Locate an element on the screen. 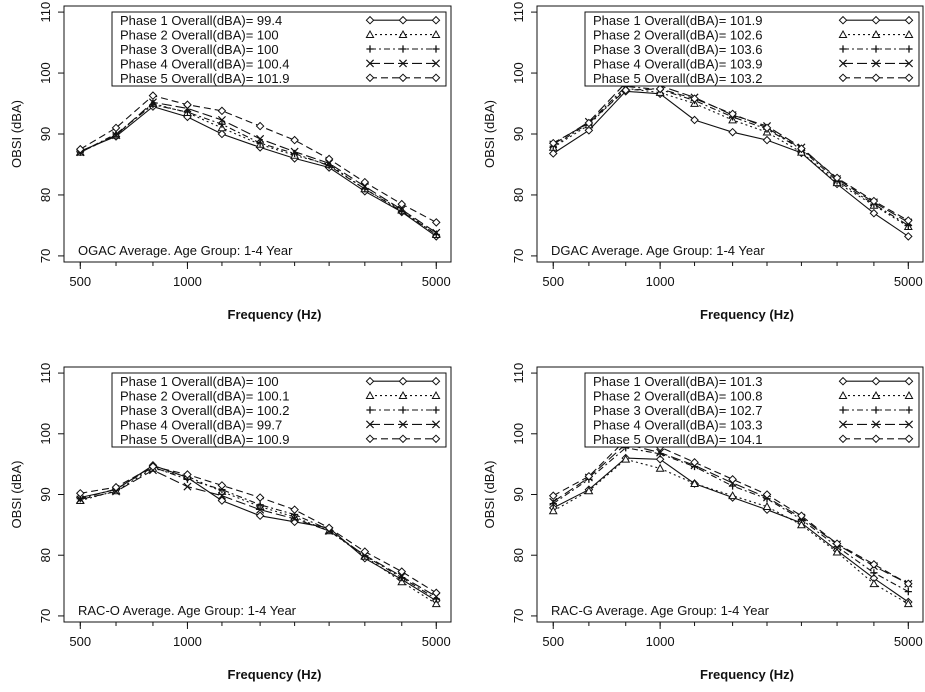 Image resolution: width=925 pixels, height=692 pixels. y-tick-label: 110 is located at coordinates (518, 12).